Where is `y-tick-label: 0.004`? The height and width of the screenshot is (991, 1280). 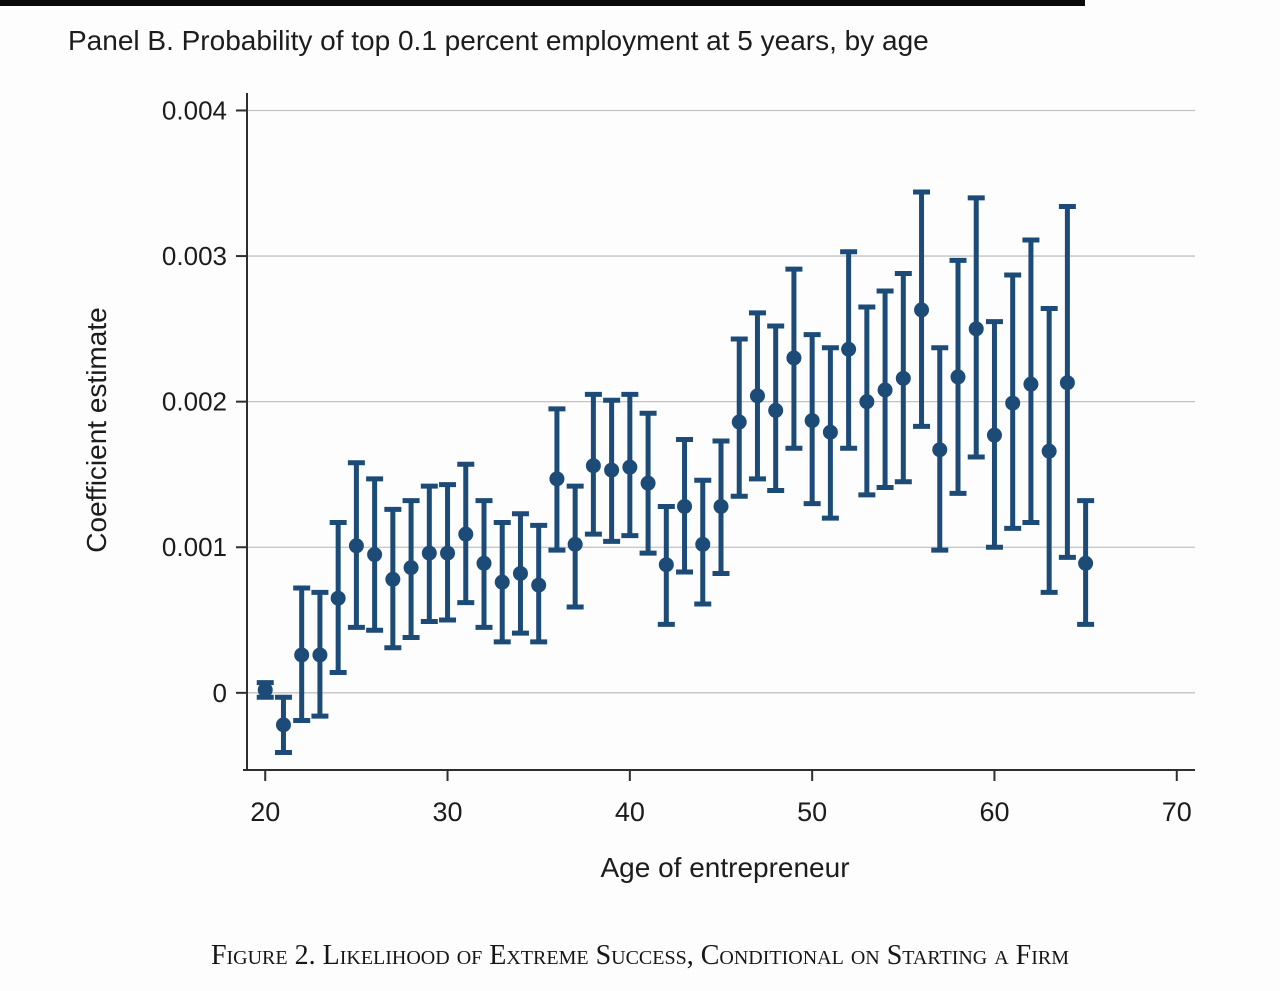 y-tick-label: 0.004 is located at coordinates (194, 110).